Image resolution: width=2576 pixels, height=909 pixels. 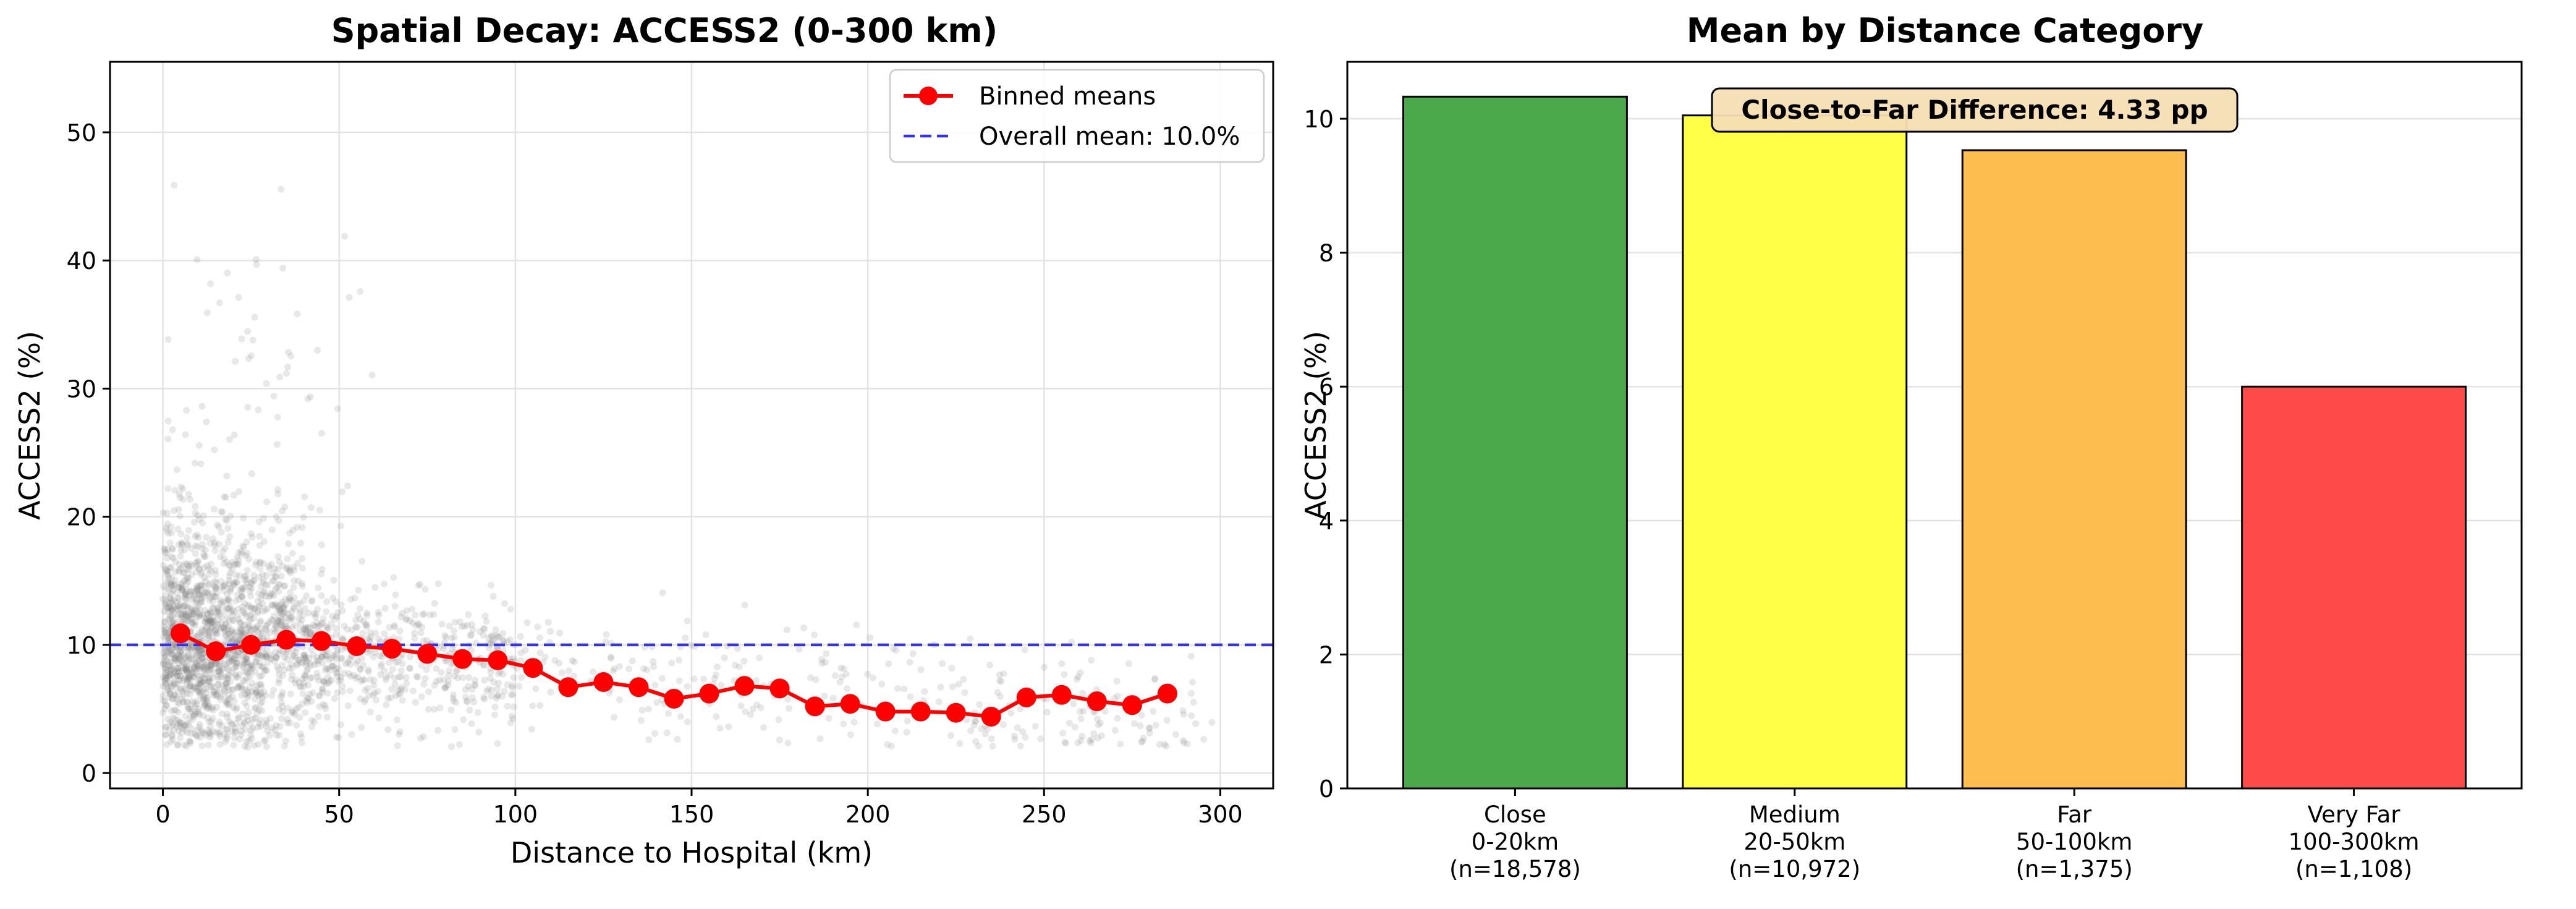 What do you see at coordinates (1319, 119) in the screenshot?
I see `y-tick-label: 10` at bounding box center [1319, 119].